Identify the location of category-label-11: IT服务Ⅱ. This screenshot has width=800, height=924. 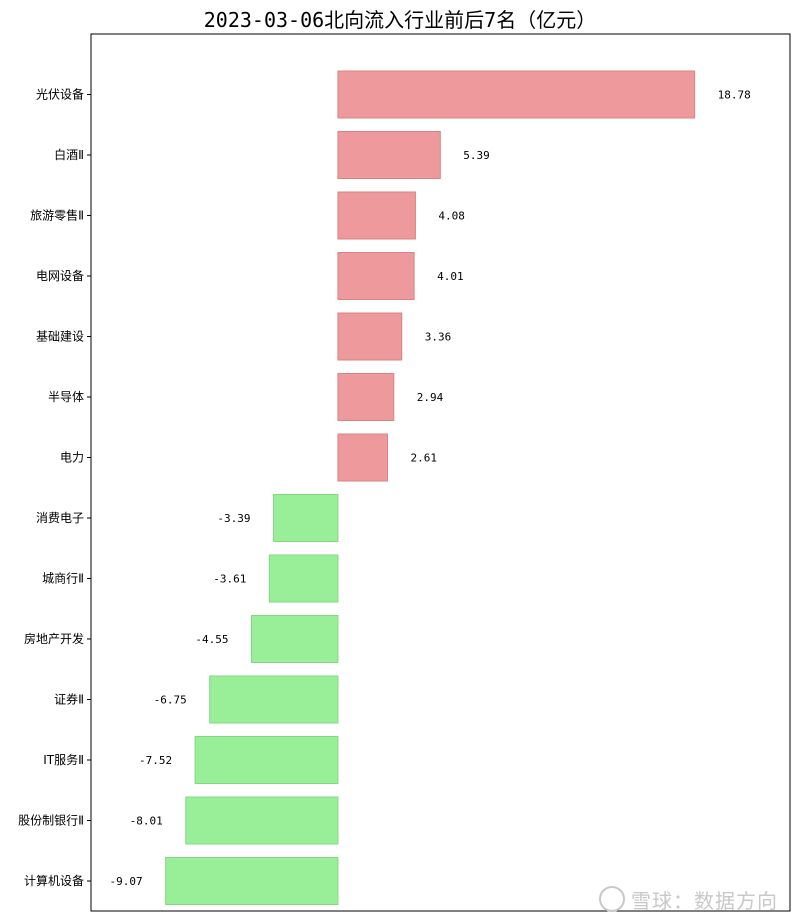
(63, 759).